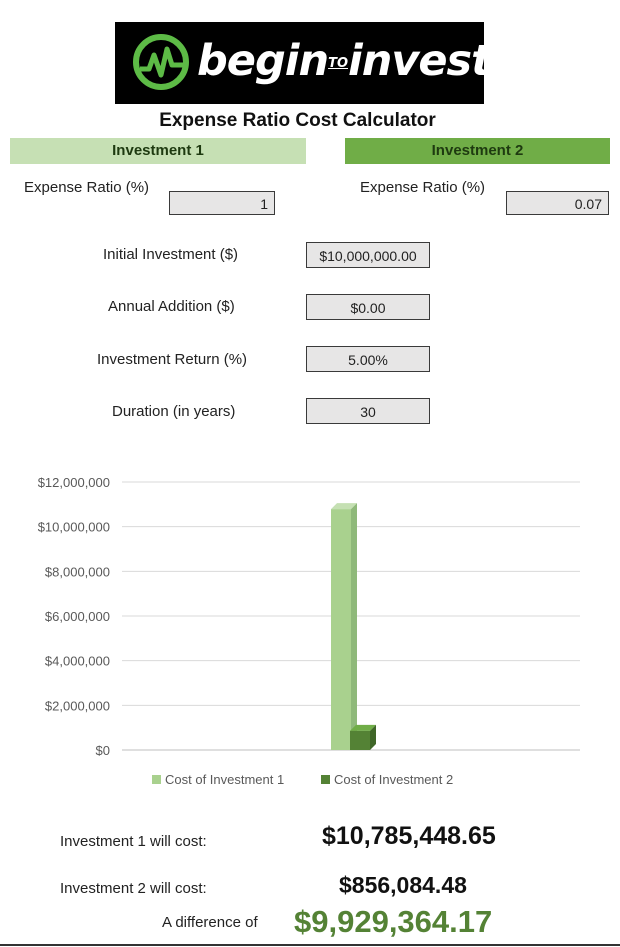 The image size is (620, 947). What do you see at coordinates (171, 306) in the screenshot?
I see `annual-addition-label: Annual Addition ($)` at bounding box center [171, 306].